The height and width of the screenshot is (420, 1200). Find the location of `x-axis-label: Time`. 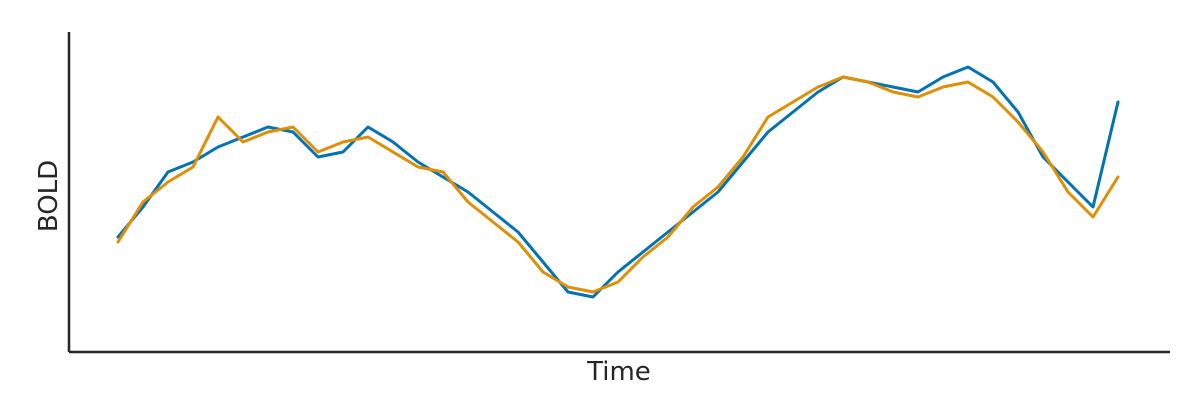

x-axis-label: Time is located at coordinates (618, 372).